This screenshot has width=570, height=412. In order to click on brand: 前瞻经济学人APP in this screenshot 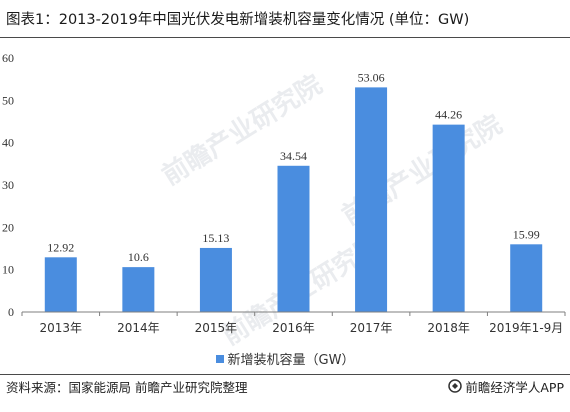, I will do `click(506, 388)`.